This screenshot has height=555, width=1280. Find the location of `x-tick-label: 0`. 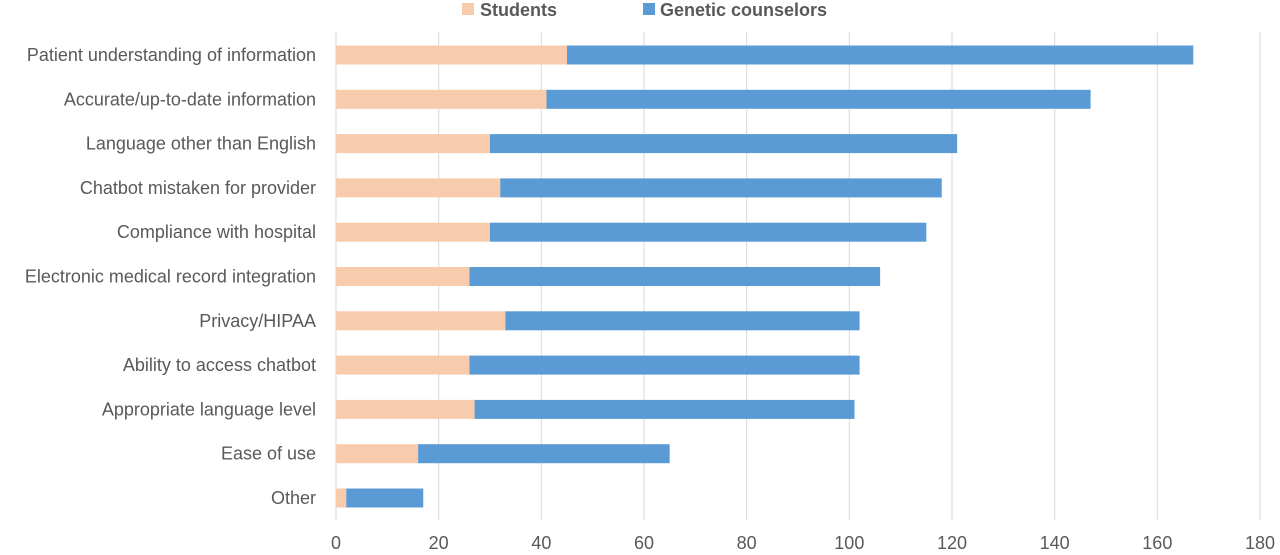

x-tick-label: 0 is located at coordinates (336, 543).